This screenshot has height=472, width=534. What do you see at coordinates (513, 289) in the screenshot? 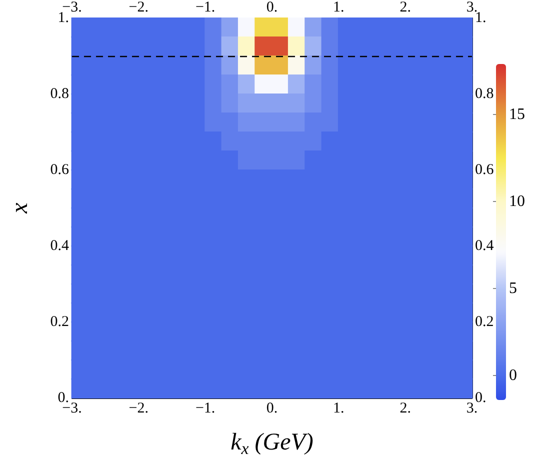
I see `color-bar-label: 5` at bounding box center [513, 289].